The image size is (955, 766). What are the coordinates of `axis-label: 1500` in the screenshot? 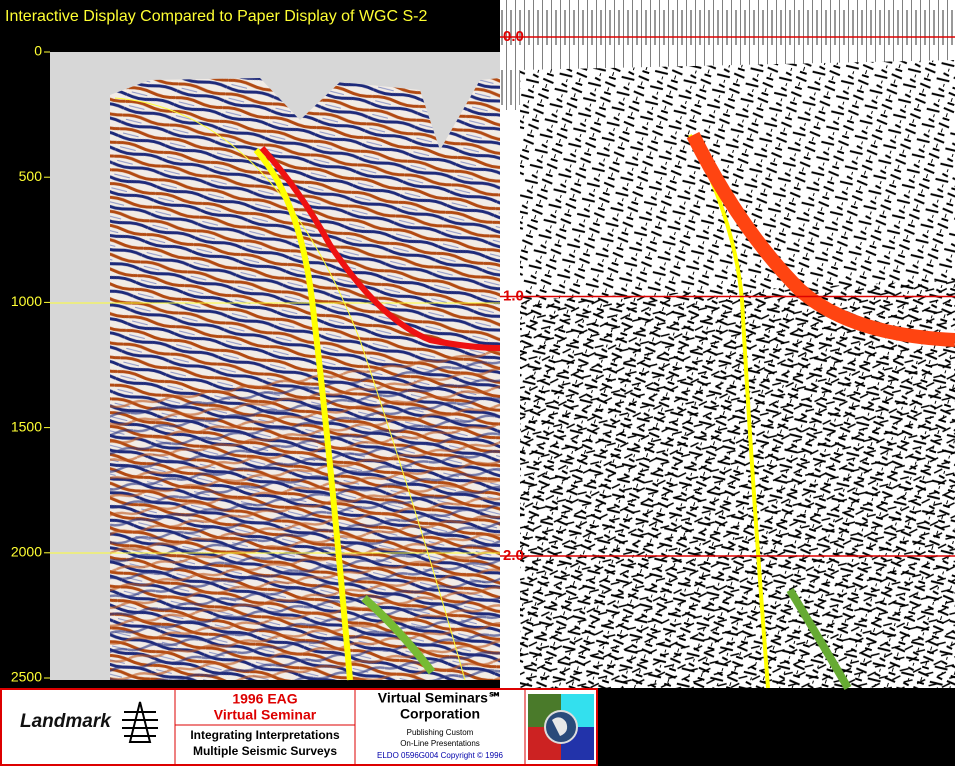 It's located at (26, 426).